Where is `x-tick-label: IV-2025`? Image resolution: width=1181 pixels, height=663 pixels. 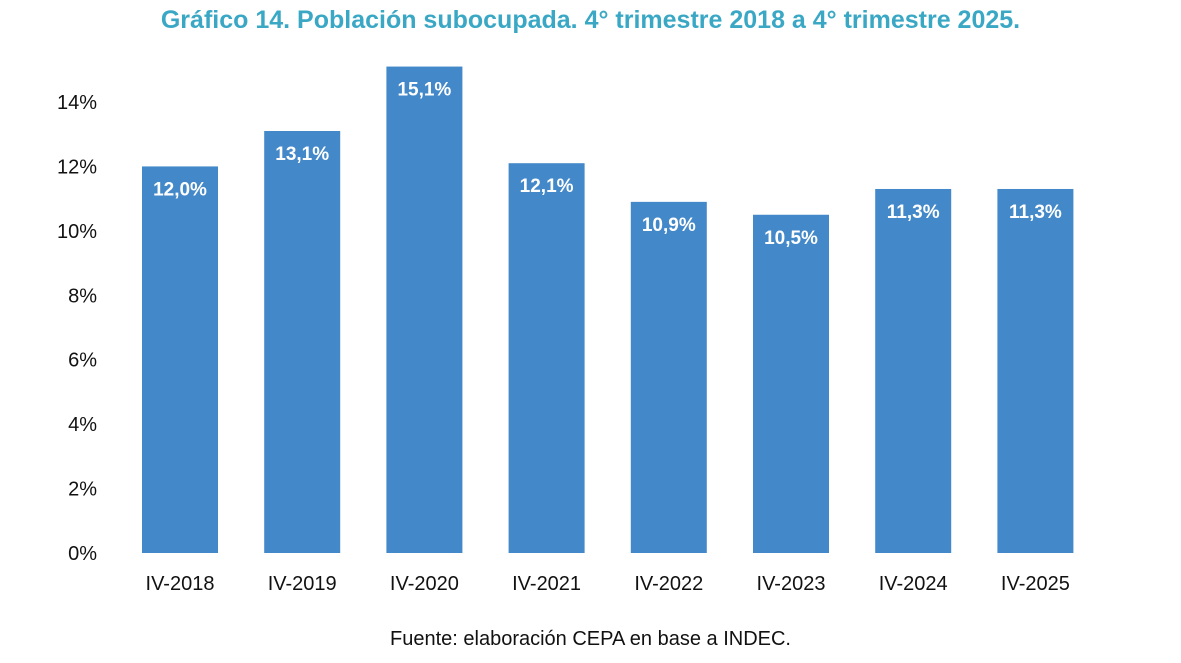 x-tick-label: IV-2025 is located at coordinates (1035, 584).